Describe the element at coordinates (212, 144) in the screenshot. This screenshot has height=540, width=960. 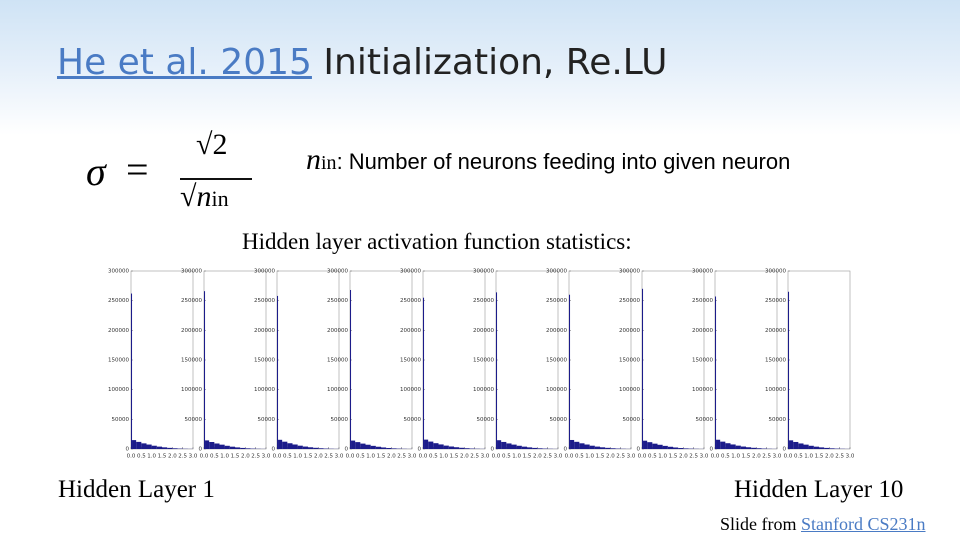
I see `formula-numerator: √2` at that location.